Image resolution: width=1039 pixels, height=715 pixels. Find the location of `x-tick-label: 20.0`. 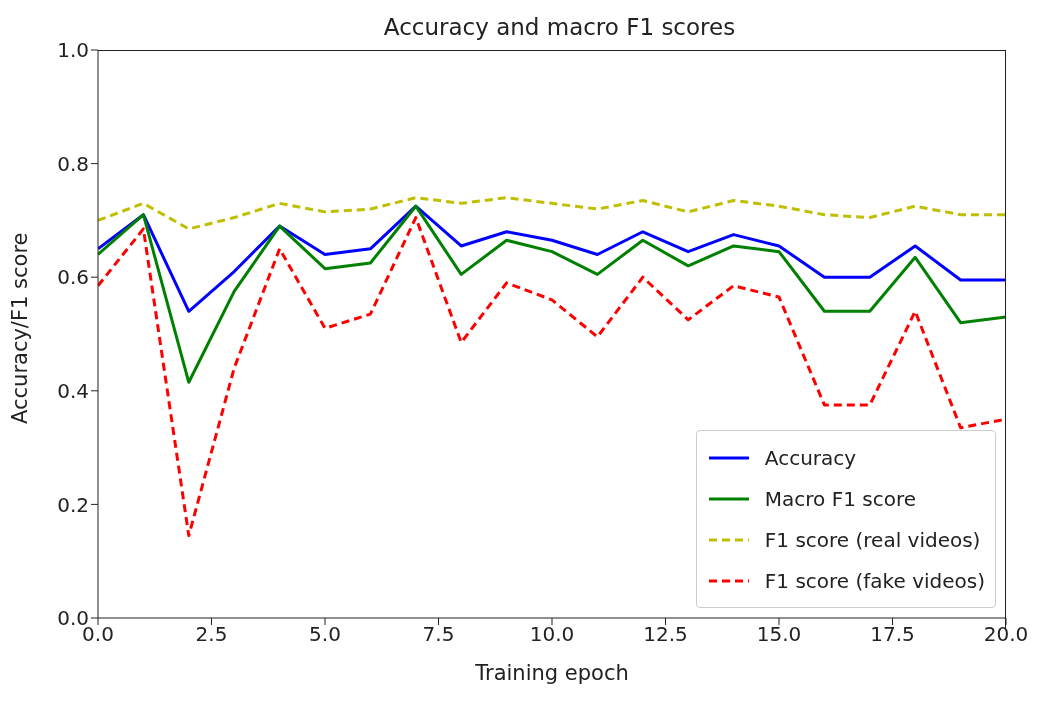

x-tick-label: 20.0 is located at coordinates (1006, 634).